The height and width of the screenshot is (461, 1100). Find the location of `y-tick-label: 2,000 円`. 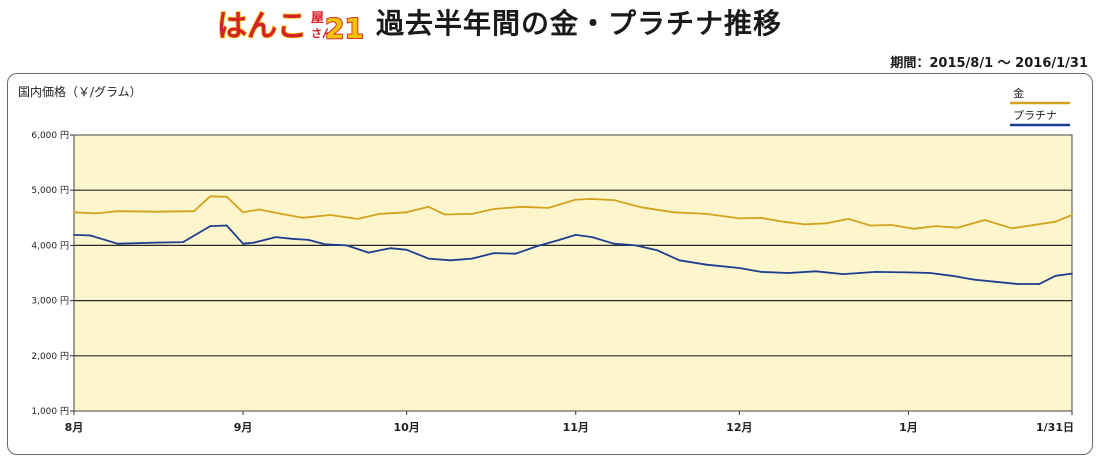

y-tick-label: 2,000 円 is located at coordinates (50, 356).